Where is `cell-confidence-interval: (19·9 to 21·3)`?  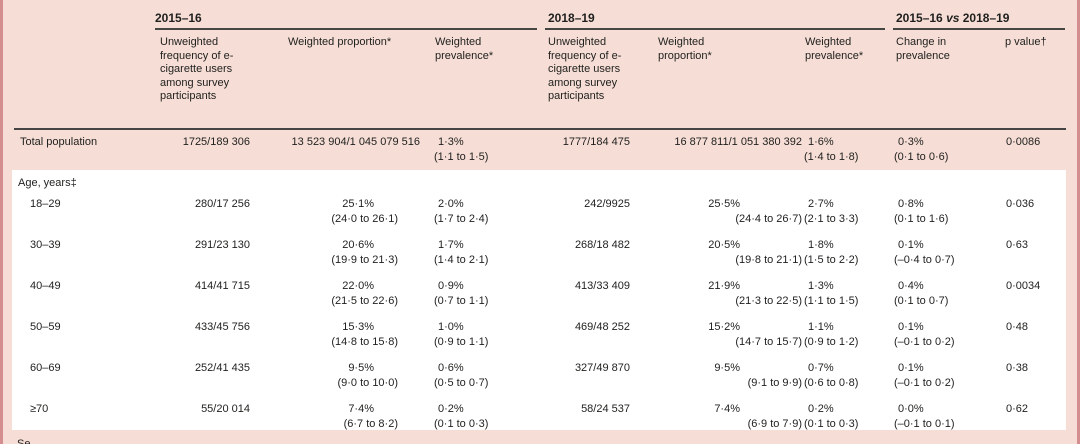
cell-confidence-interval: (19·9 to 21·3) is located at coordinates (364, 260).